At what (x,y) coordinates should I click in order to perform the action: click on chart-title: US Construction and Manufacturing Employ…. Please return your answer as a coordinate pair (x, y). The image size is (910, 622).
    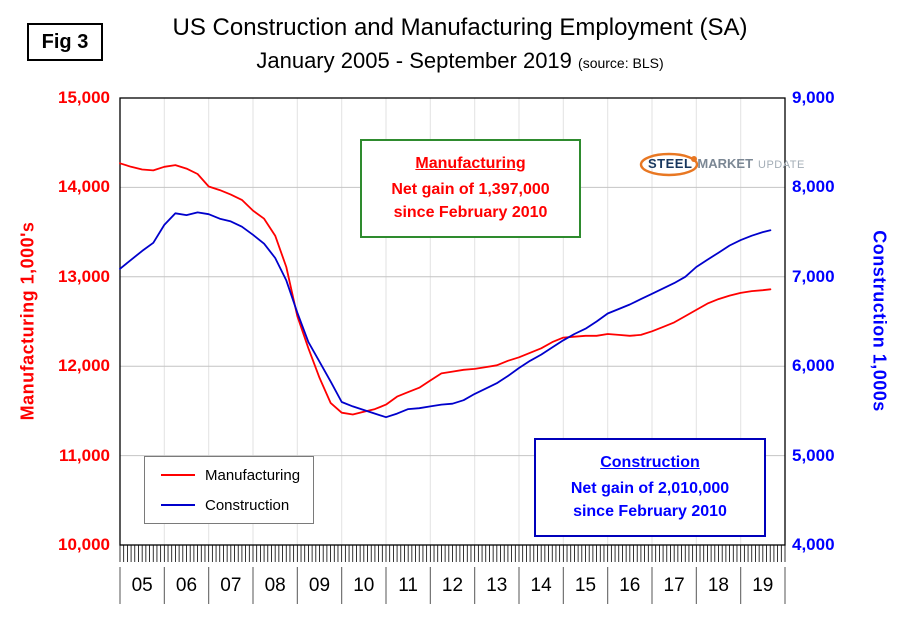
    Looking at the image, I should click on (460, 27).